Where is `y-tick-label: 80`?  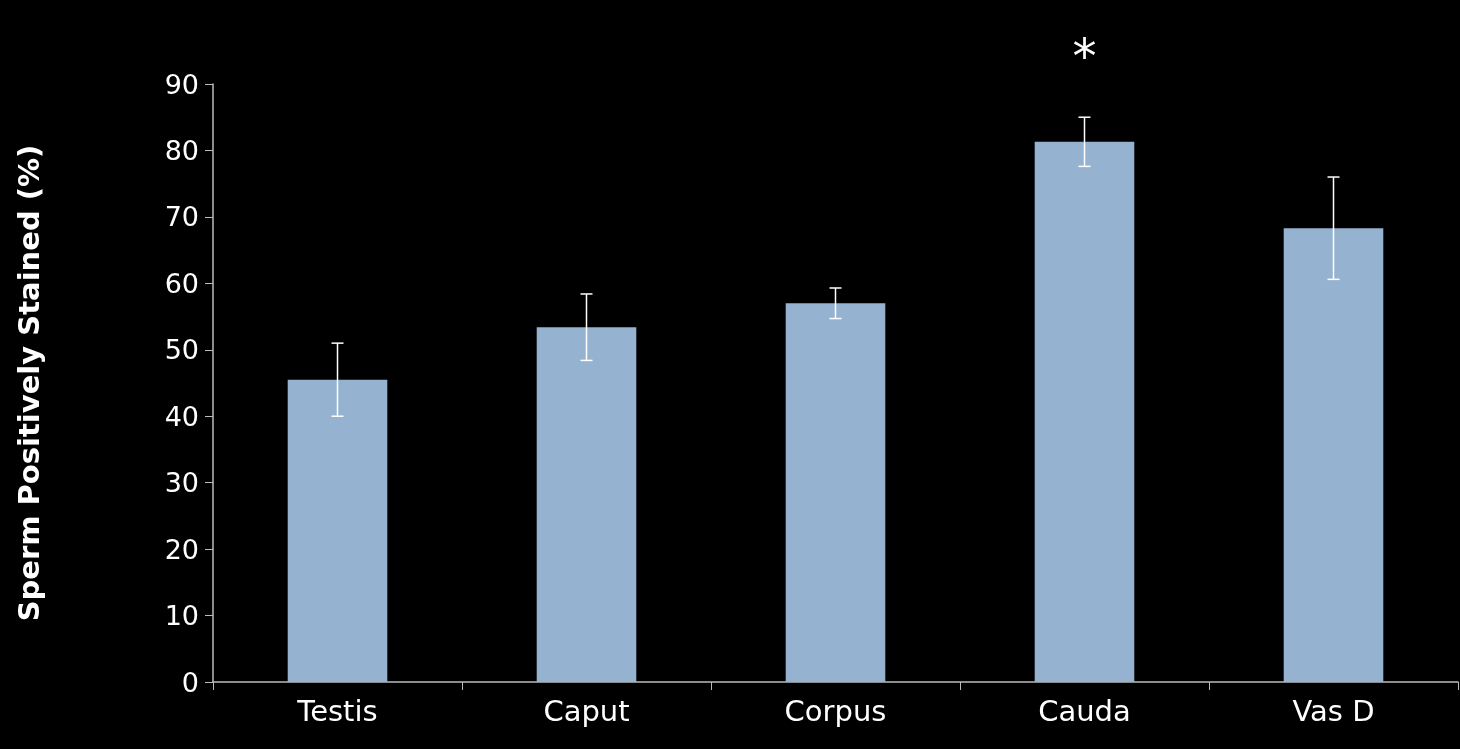 y-tick-label: 80 is located at coordinates (181, 150).